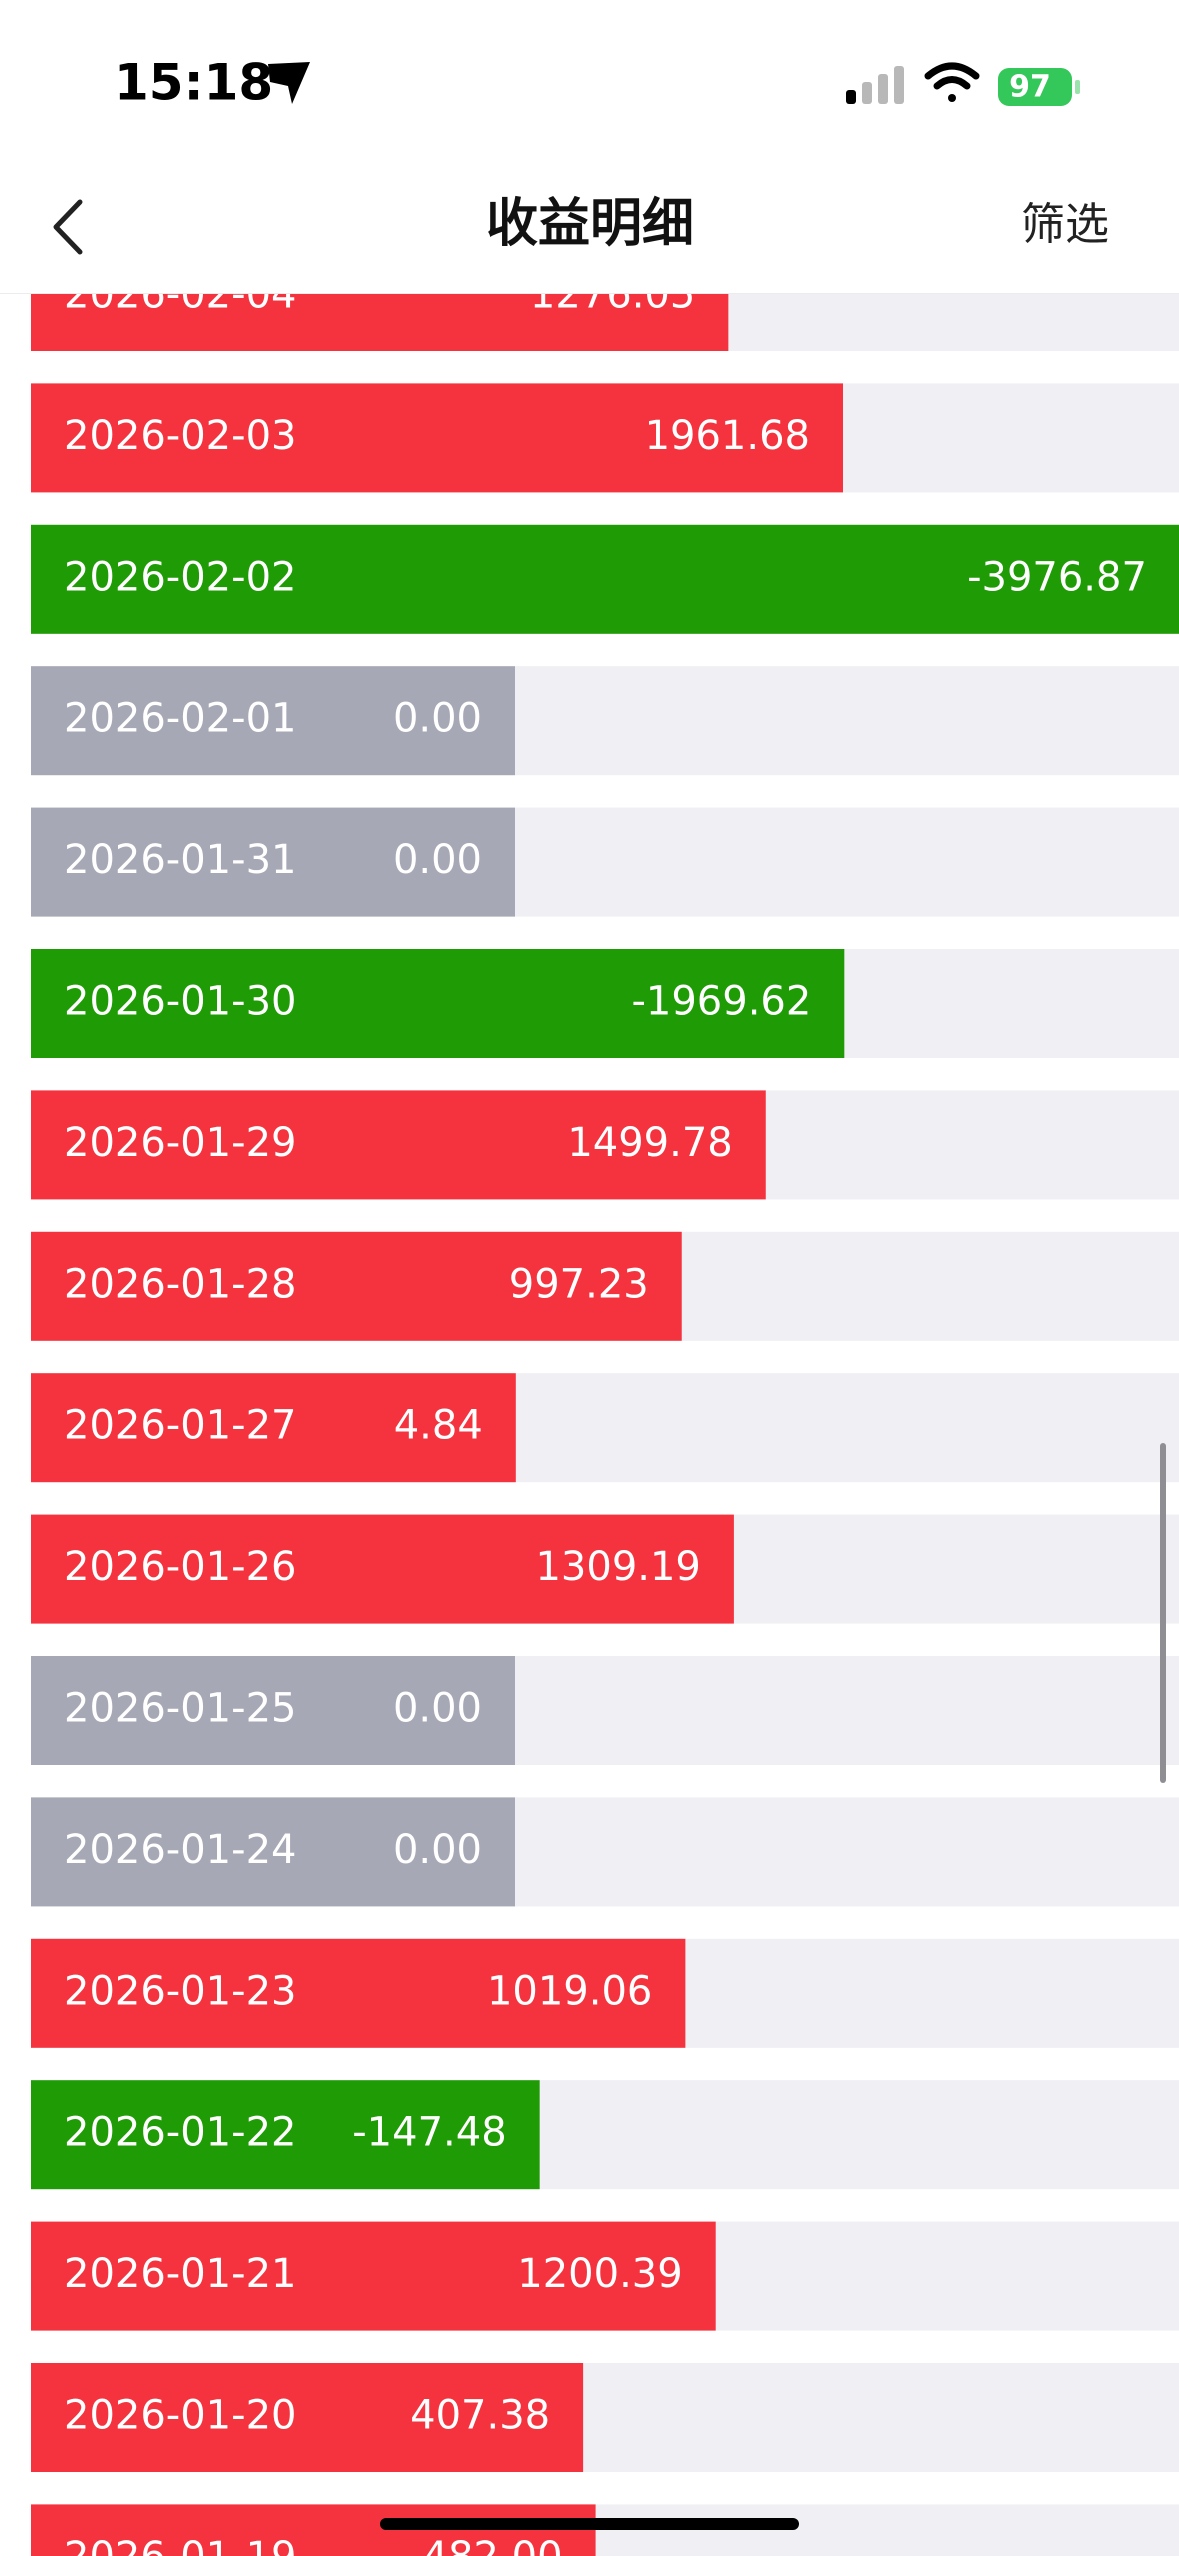  I want to click on row-date: 2026-01-19, so click(180, 2545).